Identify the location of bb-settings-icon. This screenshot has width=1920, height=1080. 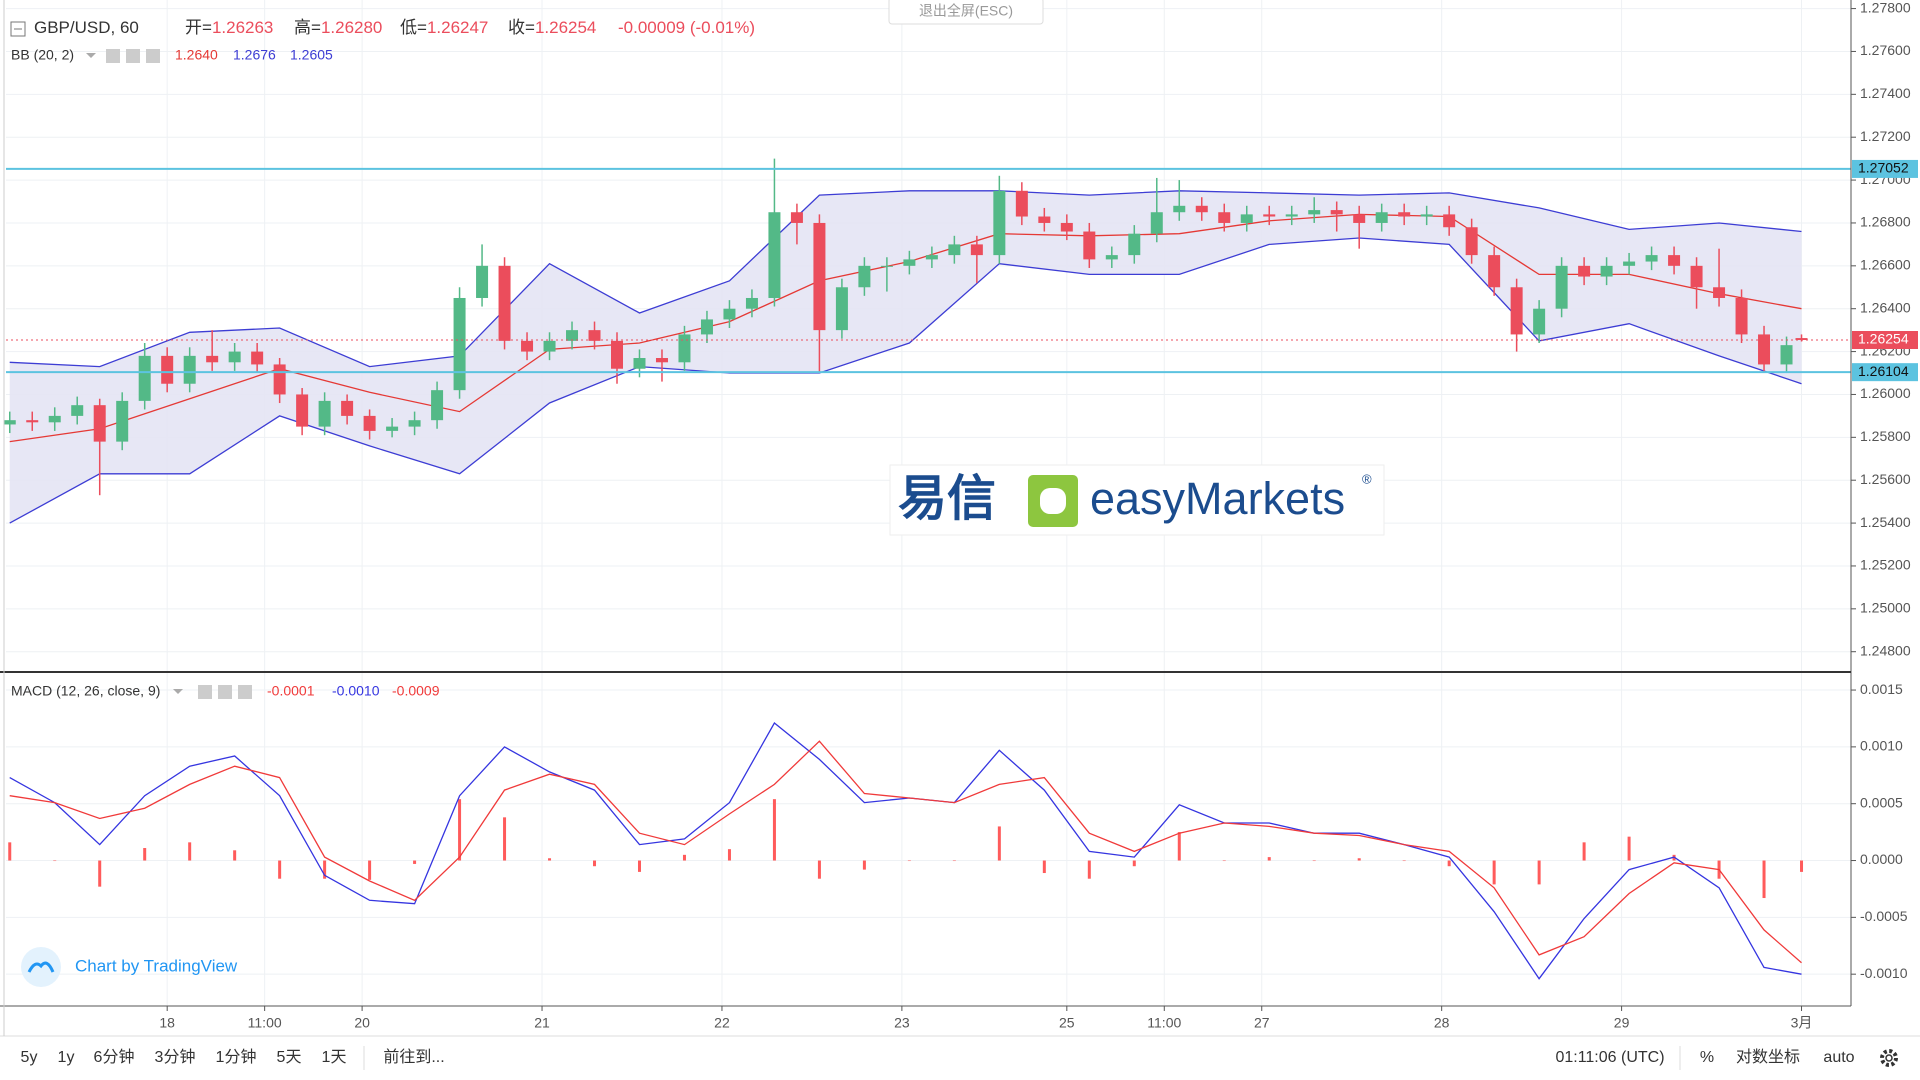
(133, 56).